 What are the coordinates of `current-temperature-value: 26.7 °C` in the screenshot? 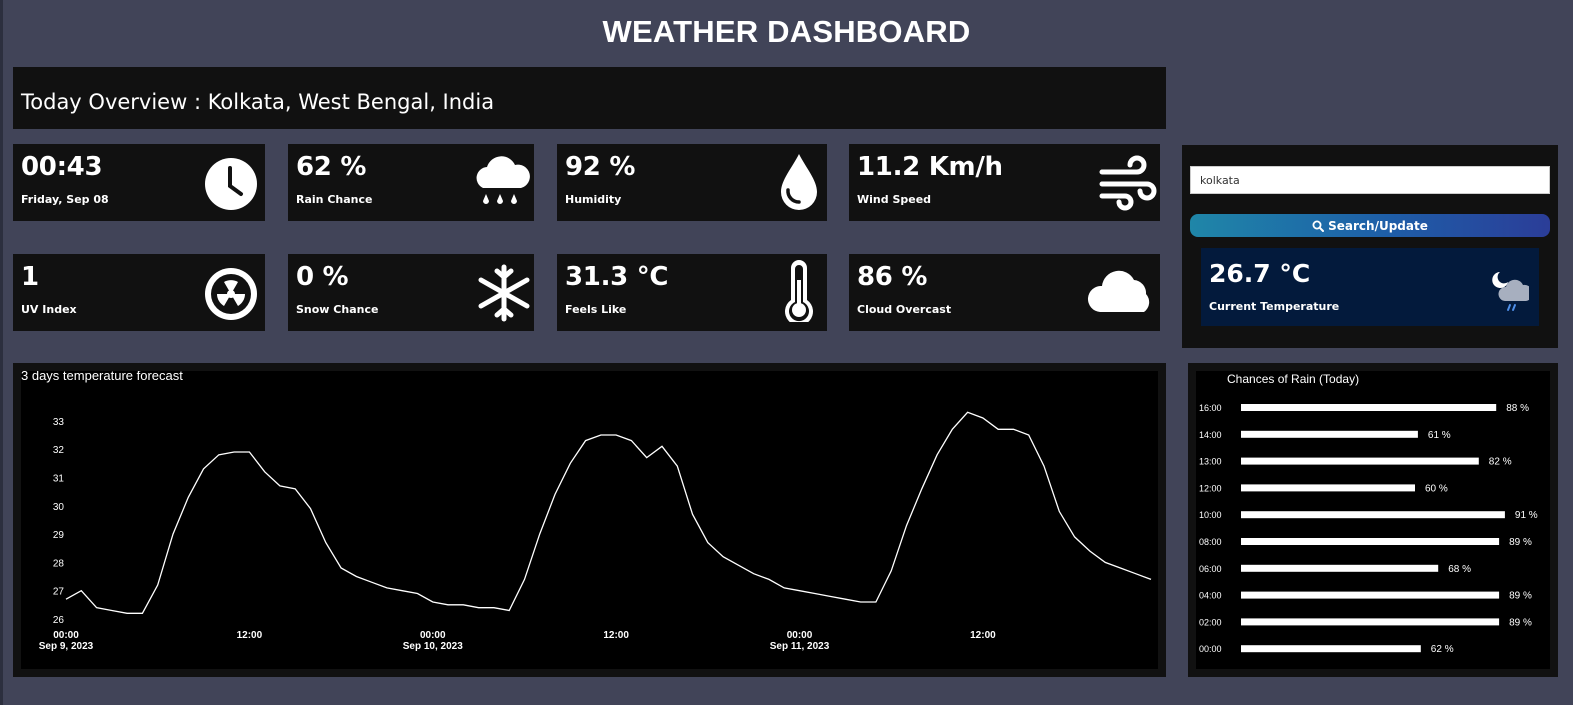 It's located at (1260, 273).